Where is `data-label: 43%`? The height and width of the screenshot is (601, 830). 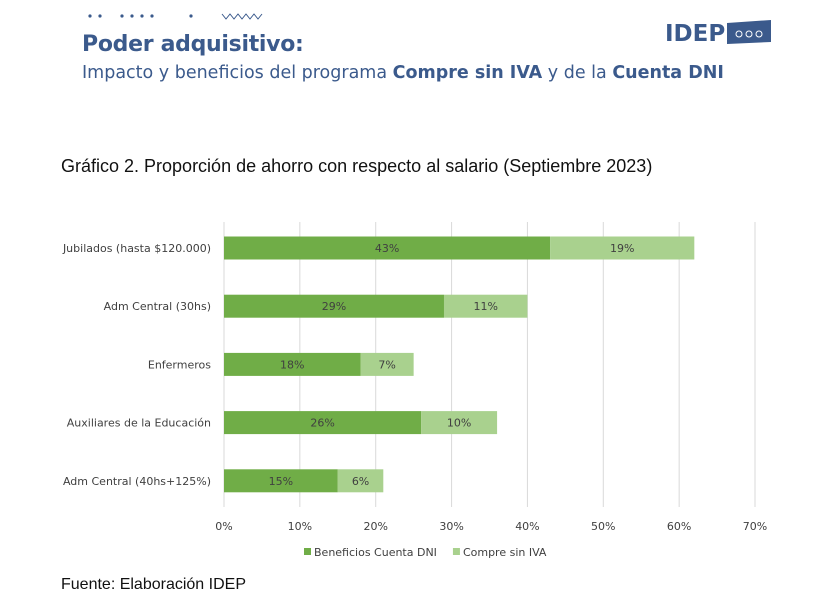 data-label: 43% is located at coordinates (387, 248).